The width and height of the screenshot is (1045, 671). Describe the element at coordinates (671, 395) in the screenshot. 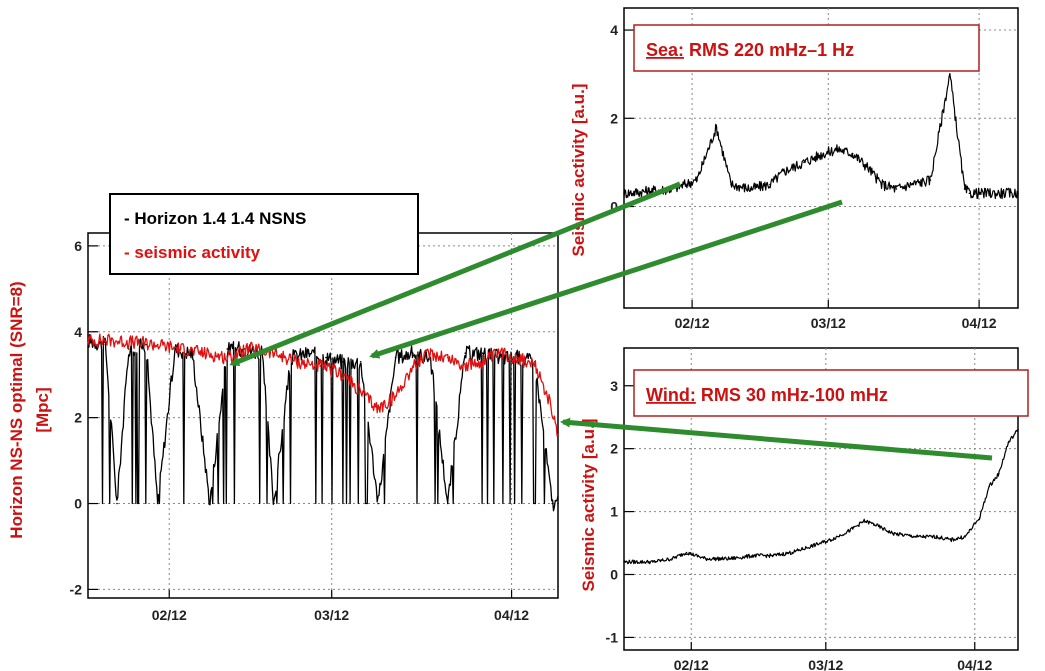

I see `wind-label-prefix: Wind:` at that location.